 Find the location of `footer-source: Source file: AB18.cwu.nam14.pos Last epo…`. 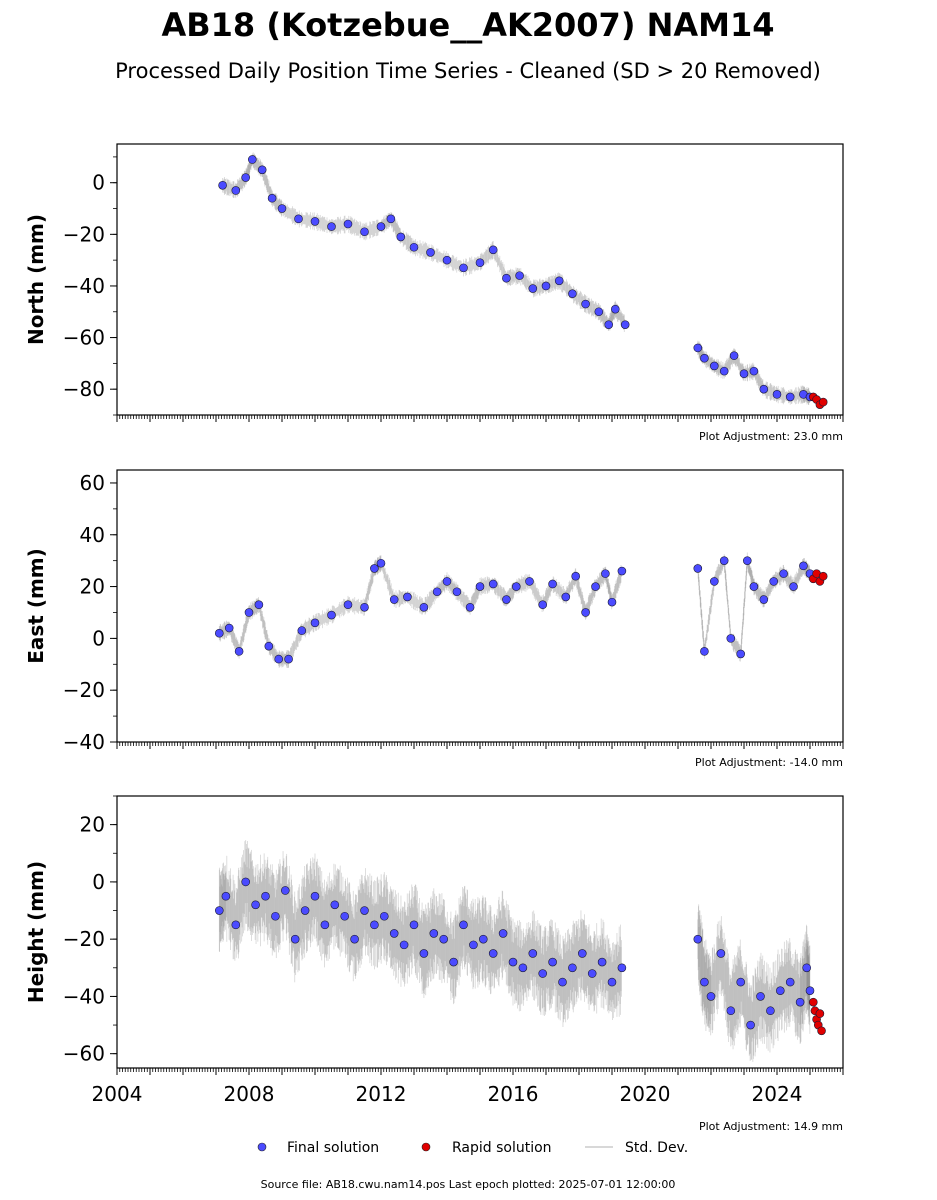

footer-source: Source file: AB18.cwu.nam14.pos Last epo… is located at coordinates (468, 1184).